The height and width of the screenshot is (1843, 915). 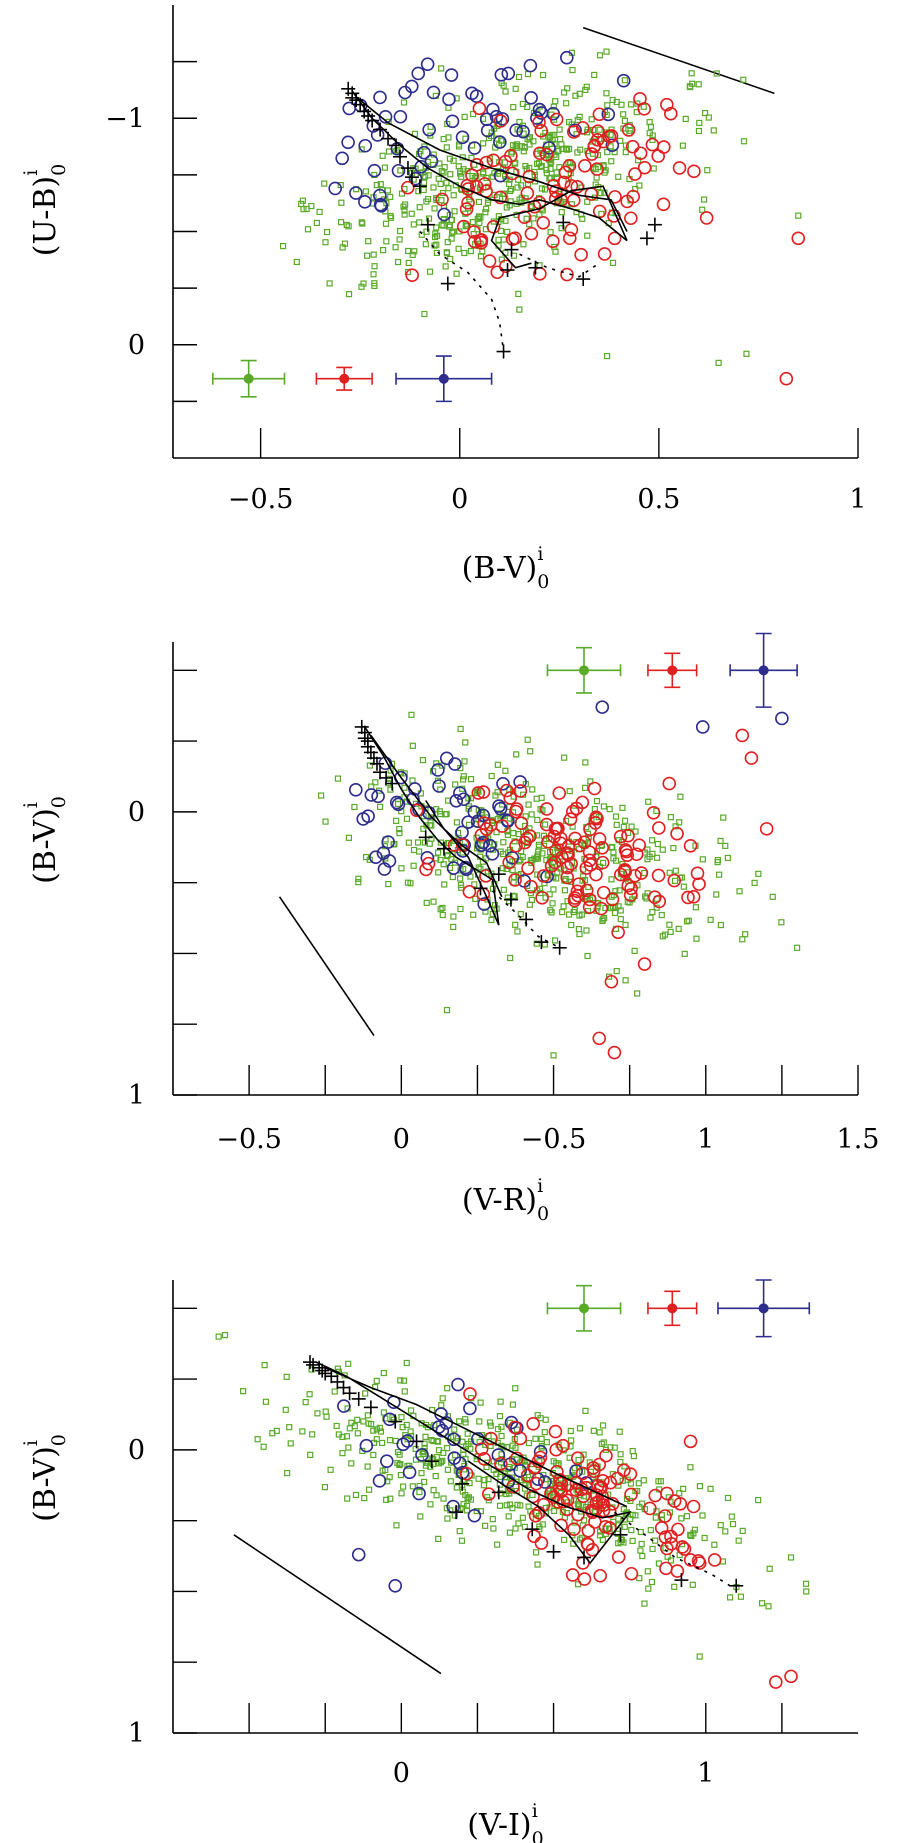 What do you see at coordinates (31, 1443) in the screenshot?
I see `y-axis-label-sup: i` at bounding box center [31, 1443].